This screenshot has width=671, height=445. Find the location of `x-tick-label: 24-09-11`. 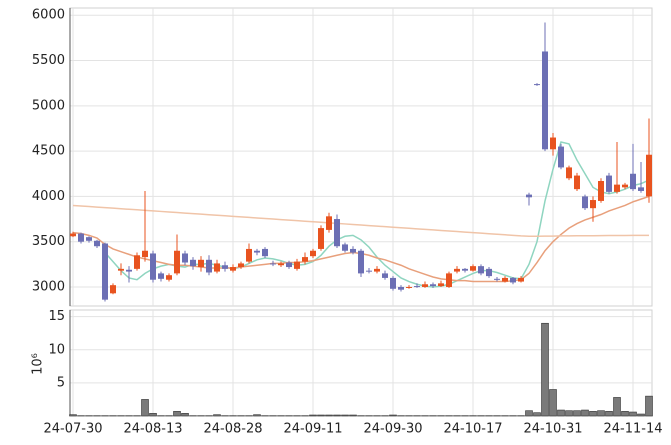

x-tick-label: 24-09-11 is located at coordinates (312, 429).